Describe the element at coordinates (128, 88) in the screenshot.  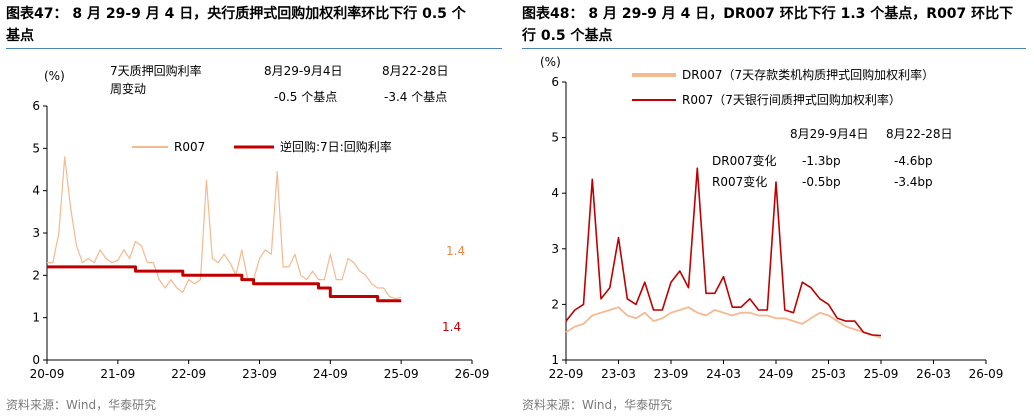
I see `annotation-metric-label-2: 周变动` at that location.